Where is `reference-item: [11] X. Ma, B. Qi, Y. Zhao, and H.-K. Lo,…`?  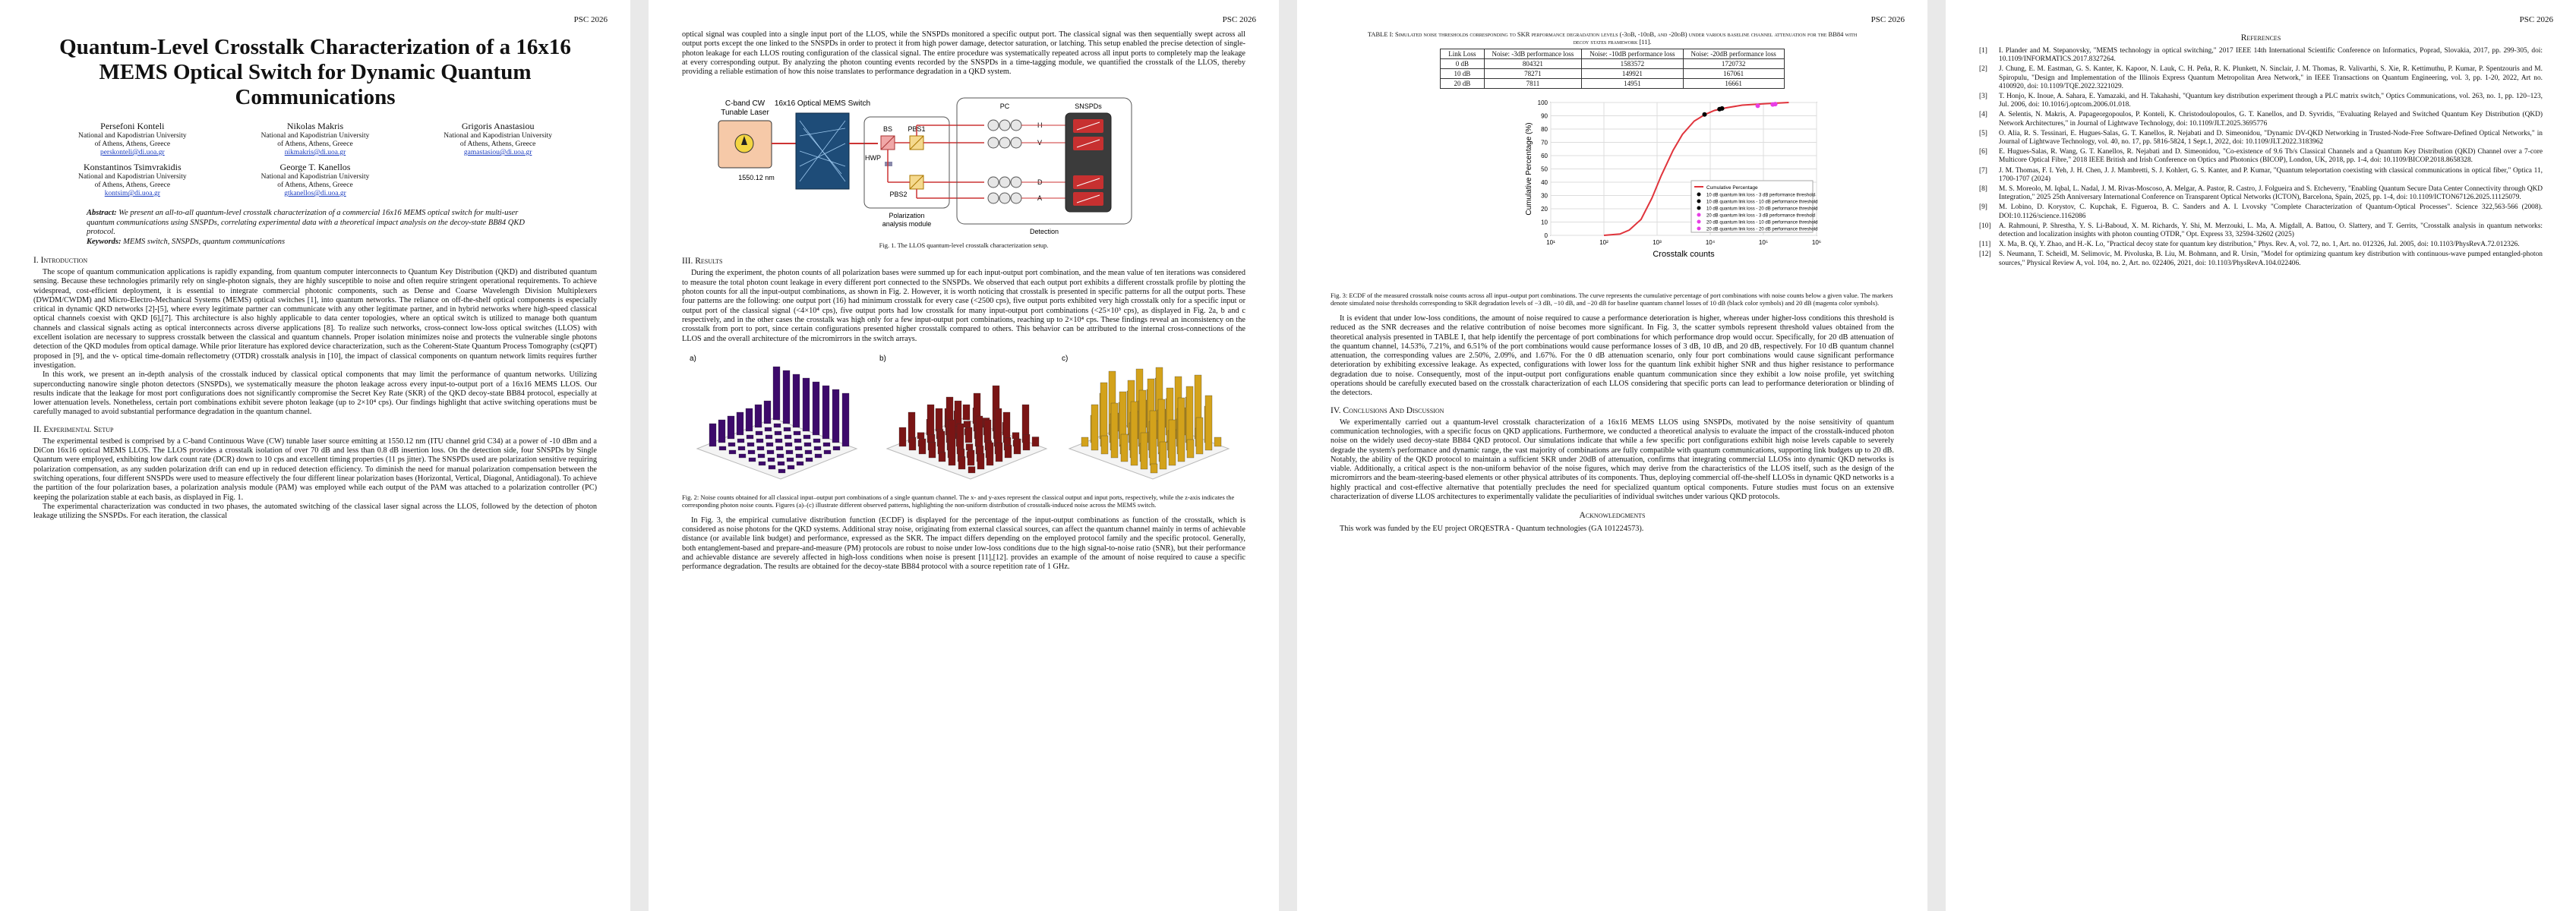 reference-item: [11] X. Ma, B. Qi, Y. Zhao, and H.-K. Lo,… is located at coordinates (2249, 245).